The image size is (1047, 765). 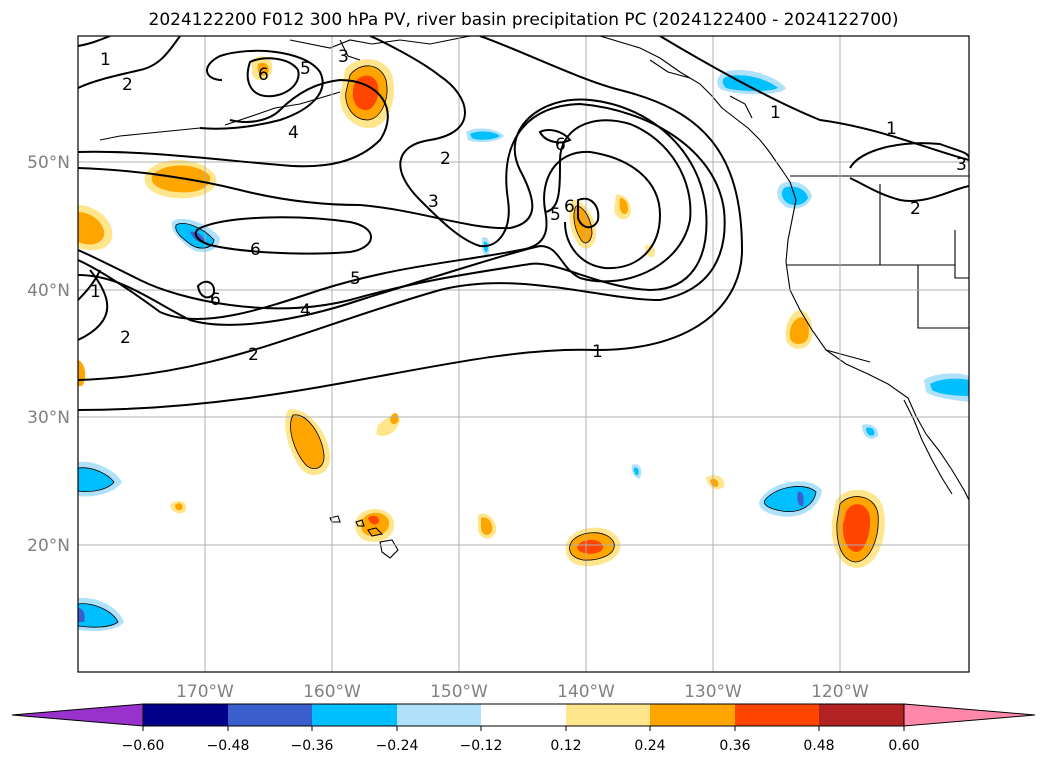 What do you see at coordinates (969, 715) in the screenshot?
I see `colorbar-extend-max` at bounding box center [969, 715].